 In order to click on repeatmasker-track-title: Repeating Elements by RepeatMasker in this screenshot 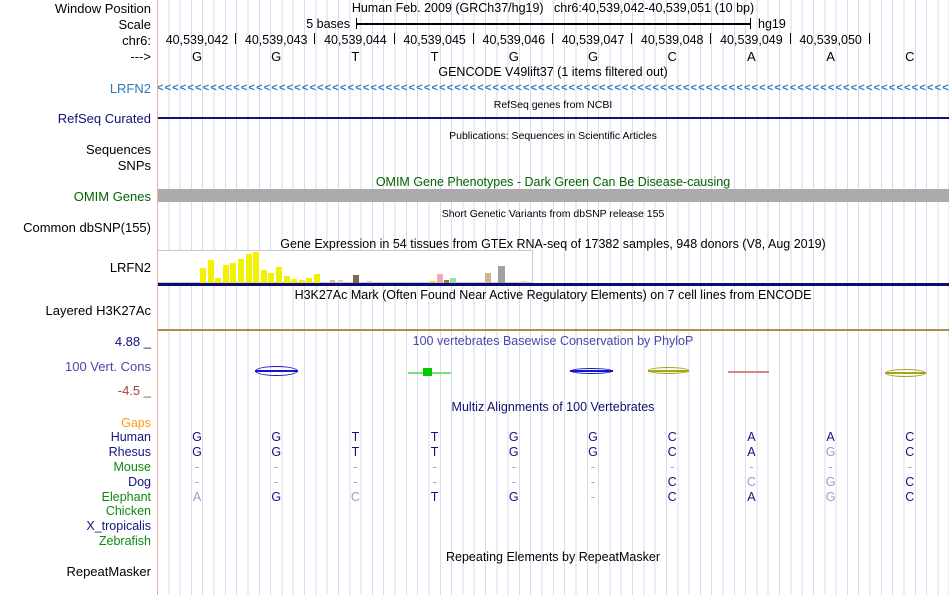, I will do `click(552, 557)`.